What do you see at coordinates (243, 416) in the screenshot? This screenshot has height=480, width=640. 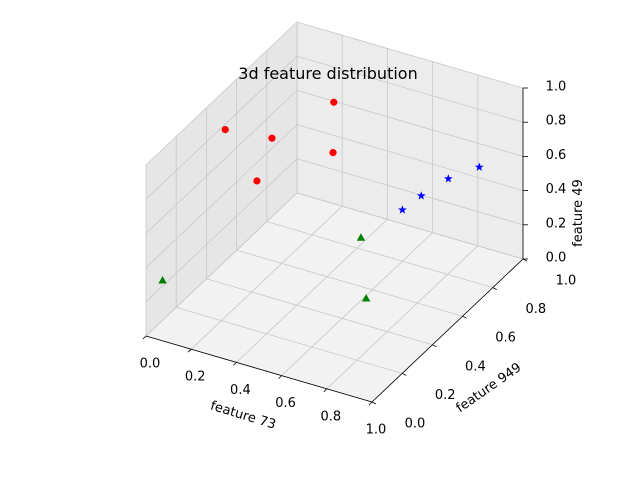 I see `x-axis-label: feature 73` at bounding box center [243, 416].